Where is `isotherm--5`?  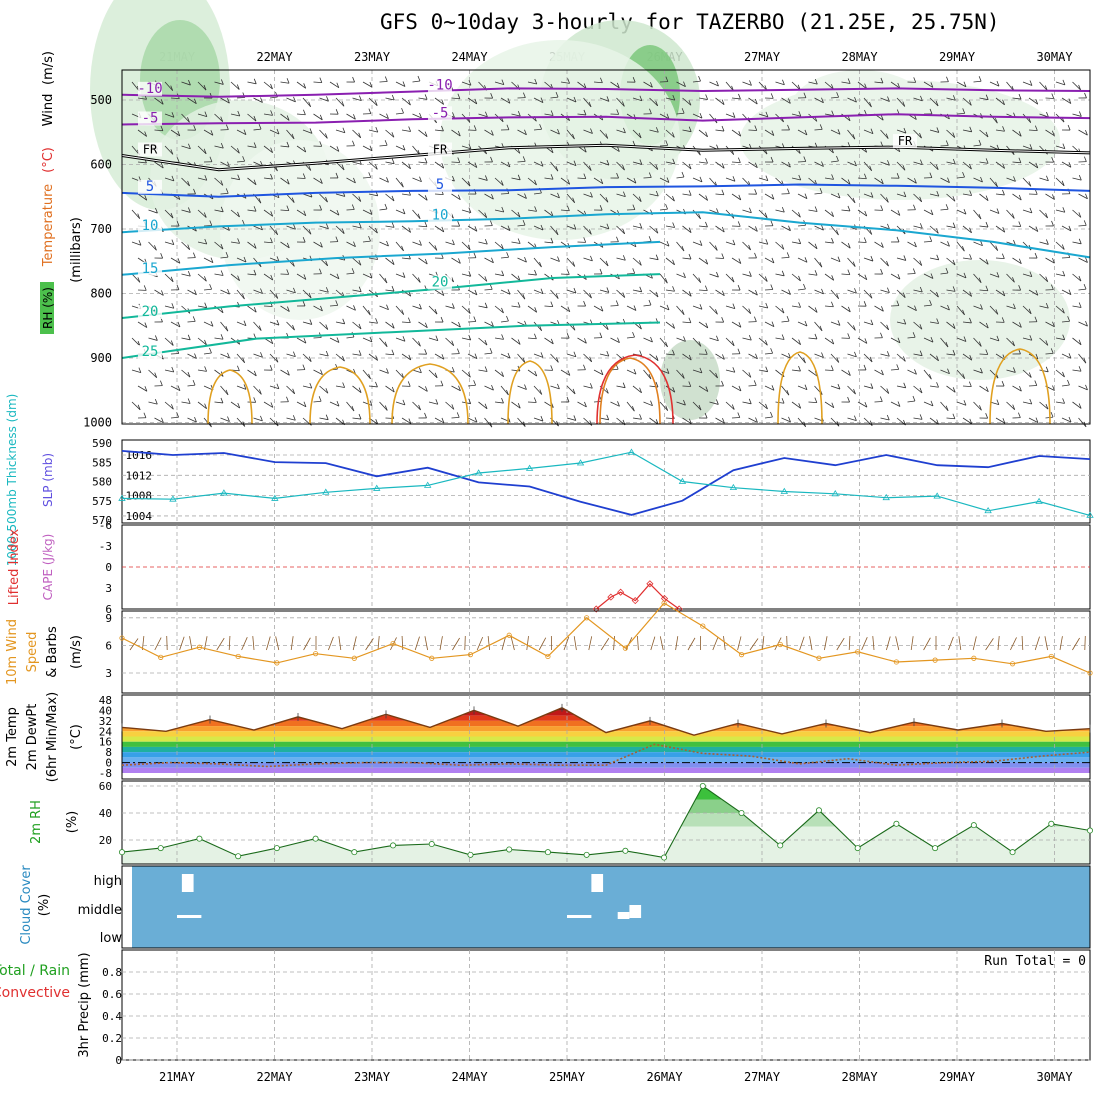 isotherm--5 is located at coordinates (606, 119).